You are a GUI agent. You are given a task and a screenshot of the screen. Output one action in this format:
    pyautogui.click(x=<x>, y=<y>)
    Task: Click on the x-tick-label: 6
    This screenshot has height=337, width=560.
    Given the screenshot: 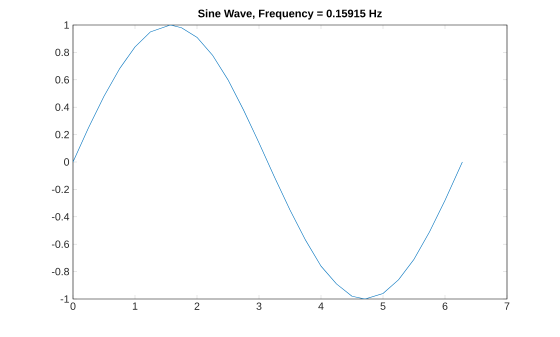 What is the action you would take?
    pyautogui.click(x=445, y=306)
    